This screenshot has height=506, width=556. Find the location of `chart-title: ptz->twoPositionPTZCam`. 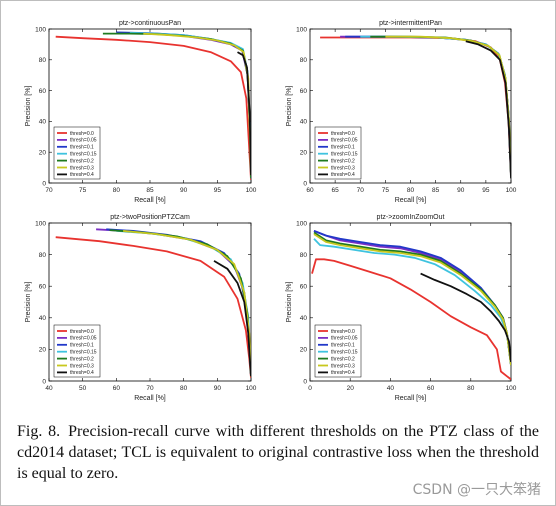

chart-title: ptz->twoPositionPTZCam is located at coordinates (150, 217).